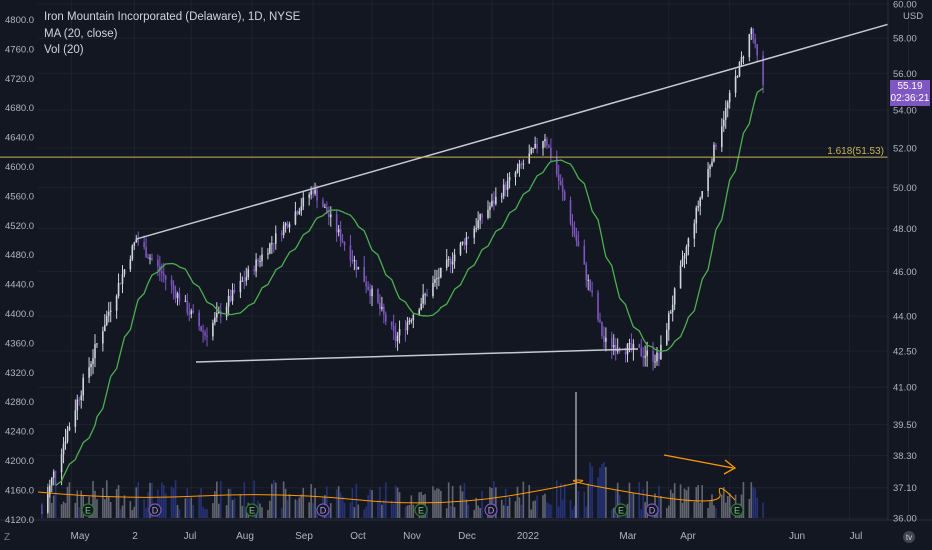  What do you see at coordinates (905, 229) in the screenshot?
I see `right-tick-6: 48.00` at bounding box center [905, 229].